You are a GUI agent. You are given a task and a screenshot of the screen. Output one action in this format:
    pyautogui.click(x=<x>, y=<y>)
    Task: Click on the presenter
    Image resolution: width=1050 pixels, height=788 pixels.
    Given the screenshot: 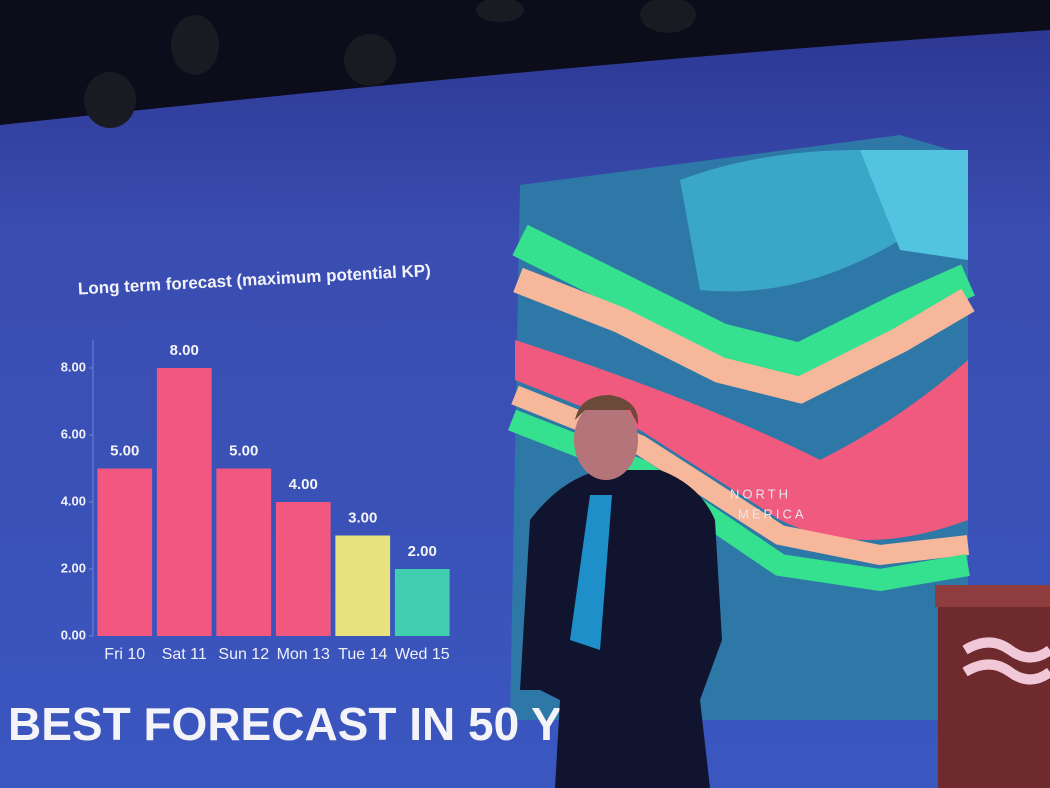 What is the action you would take?
    pyautogui.click(x=621, y=591)
    